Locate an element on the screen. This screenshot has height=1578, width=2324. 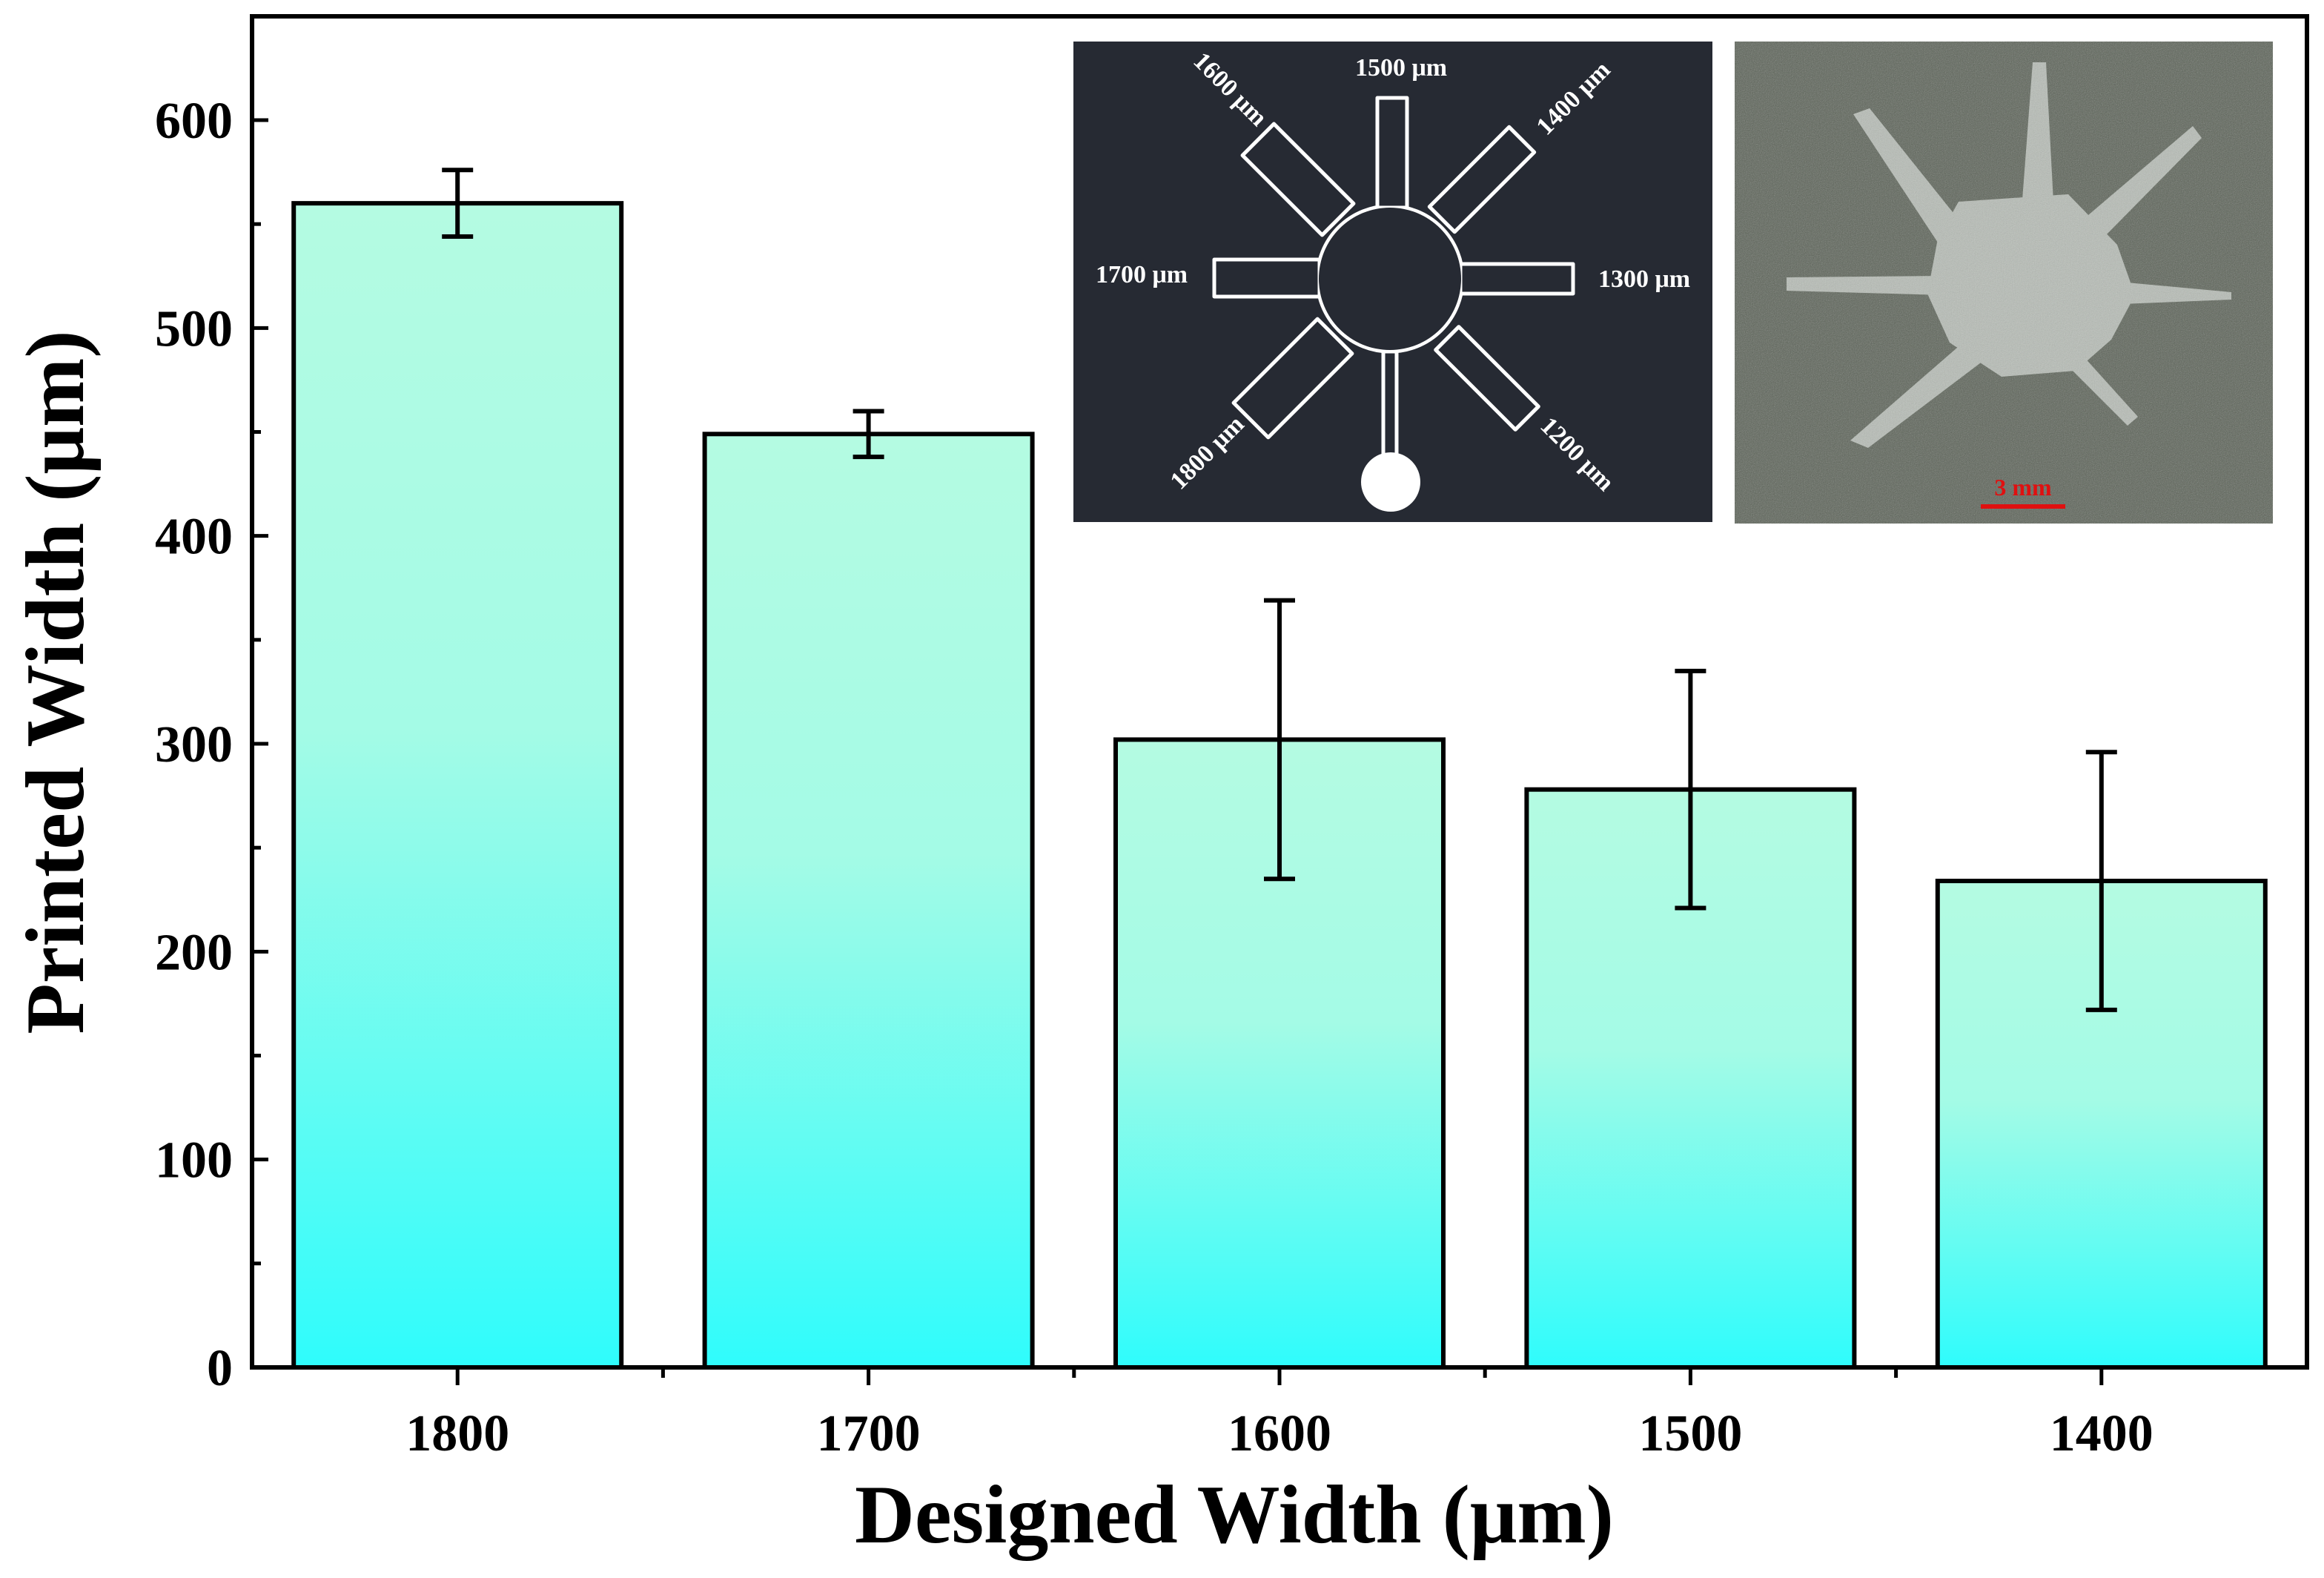
x-tick-label: 1800 is located at coordinates (457, 1433).